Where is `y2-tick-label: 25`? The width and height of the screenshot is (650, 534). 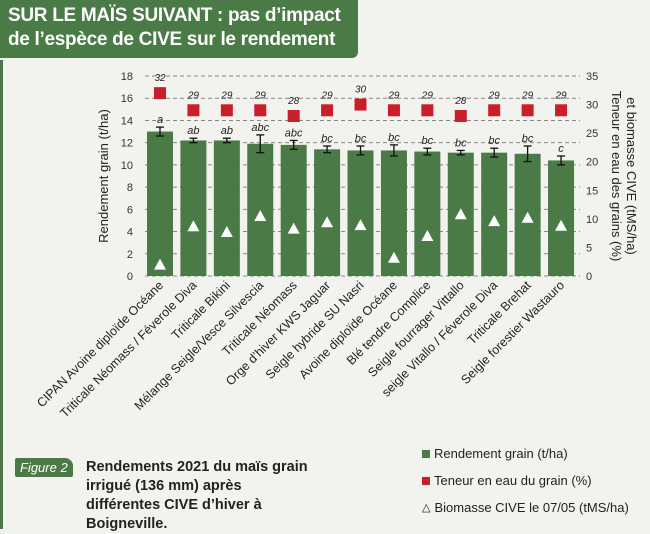
y2-tick-label: 25 is located at coordinates (592, 134).